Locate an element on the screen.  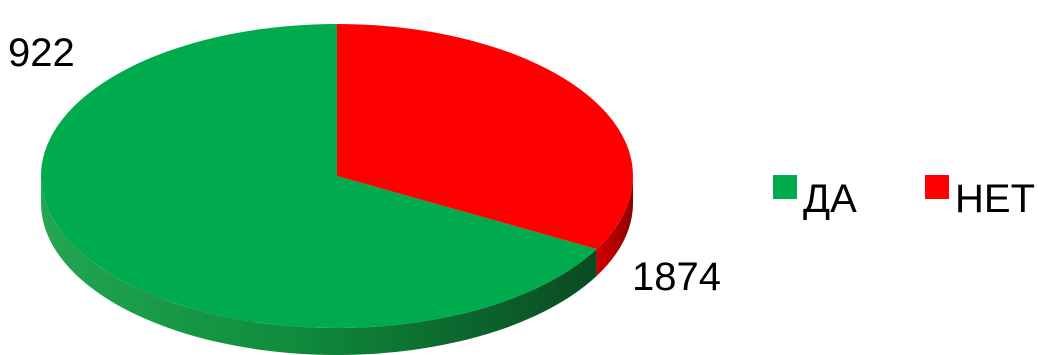
pie-side-НЕТ is located at coordinates (614, 226).